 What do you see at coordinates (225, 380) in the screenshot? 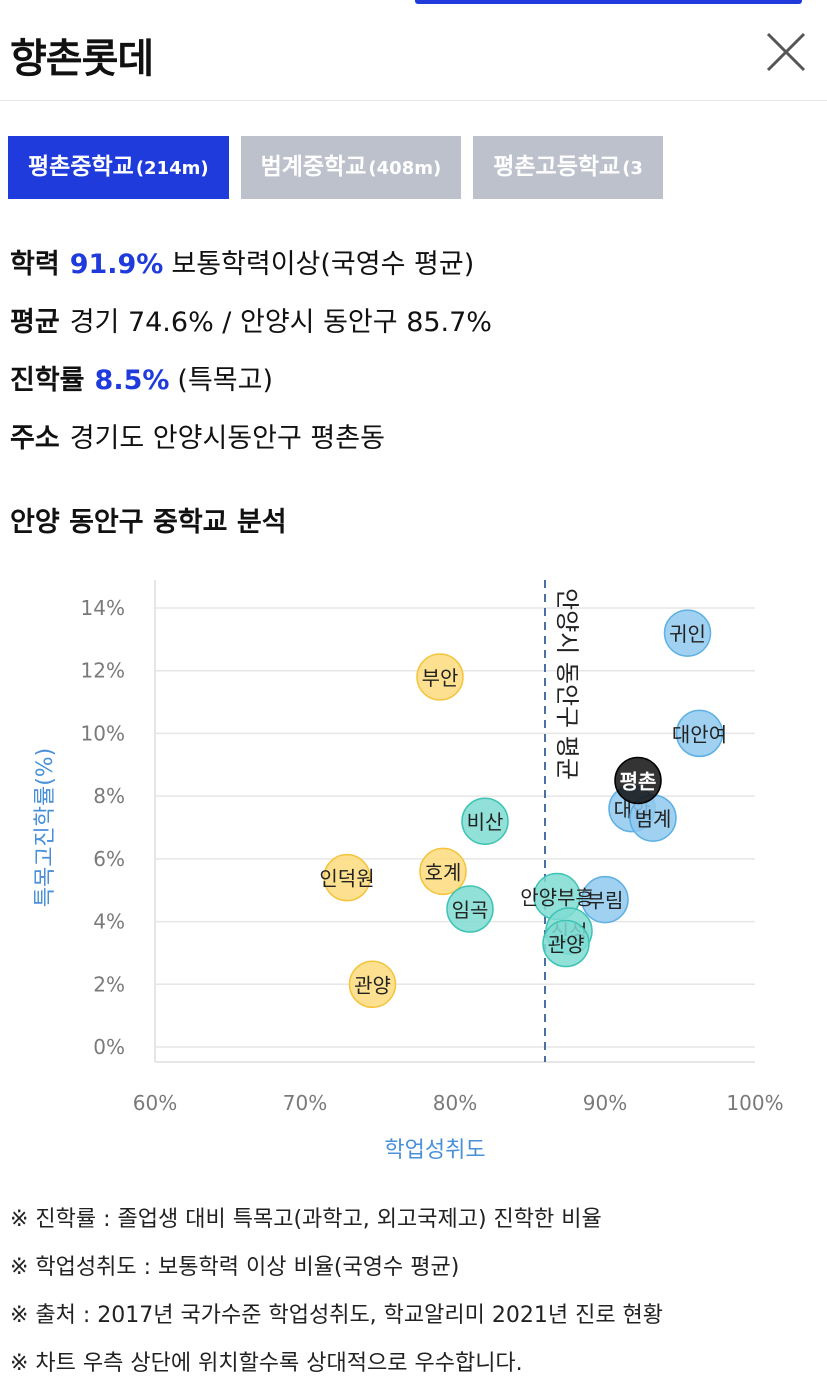
I see `info-desc: (특목고)` at bounding box center [225, 380].